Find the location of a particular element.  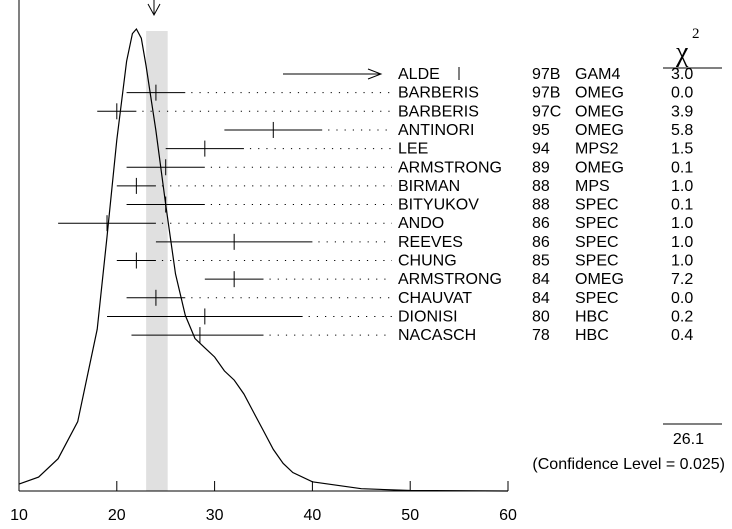

average-band is located at coordinates (157, 261).